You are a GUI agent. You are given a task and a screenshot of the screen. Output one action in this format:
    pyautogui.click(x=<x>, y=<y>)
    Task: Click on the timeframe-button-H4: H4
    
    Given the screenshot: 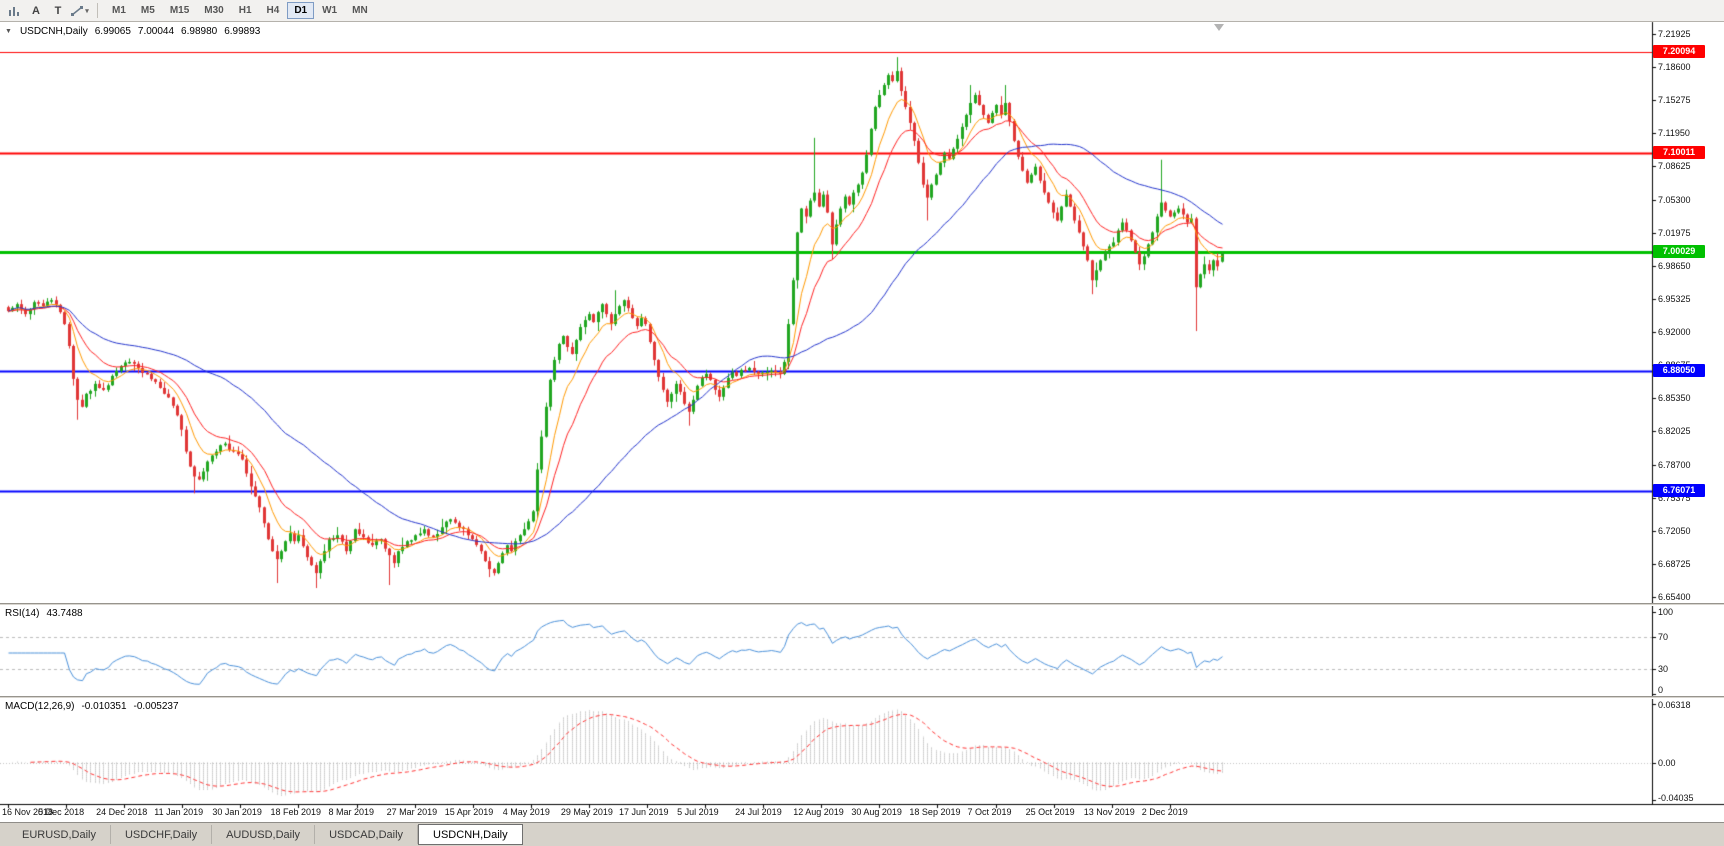 What is the action you would take?
    pyautogui.click(x=273, y=10)
    